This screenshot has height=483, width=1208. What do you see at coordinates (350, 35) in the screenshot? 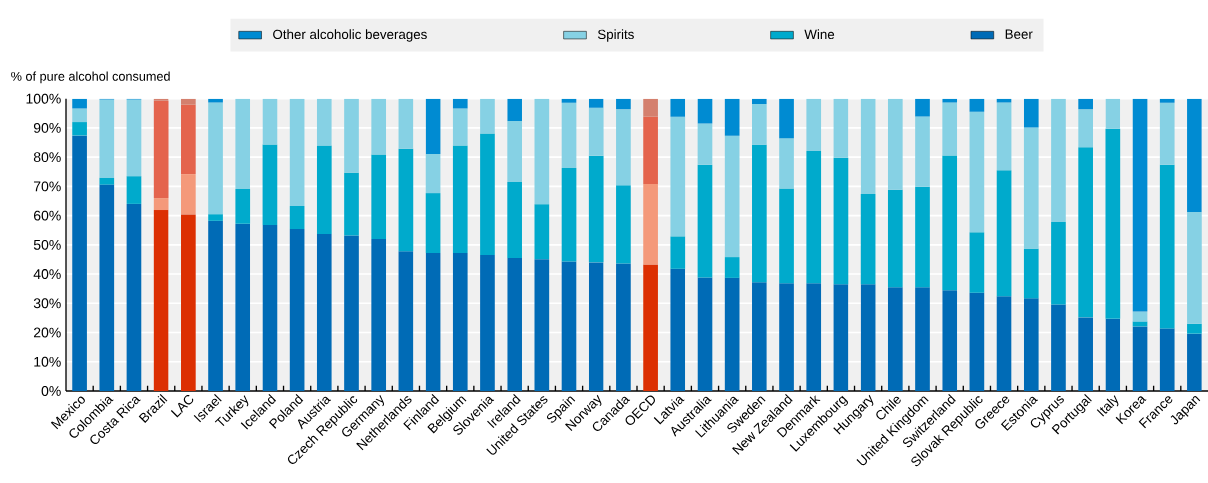
I see `legend-label: Other alcoholic beverages` at bounding box center [350, 35].